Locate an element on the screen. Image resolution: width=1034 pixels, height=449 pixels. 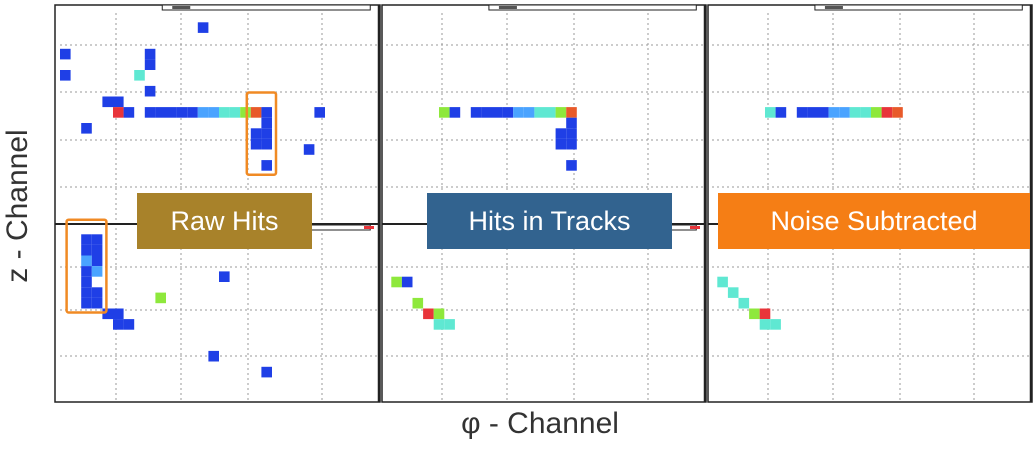
hits-in-tracks-scroll-thumb-mid is located at coordinates (695, 227).